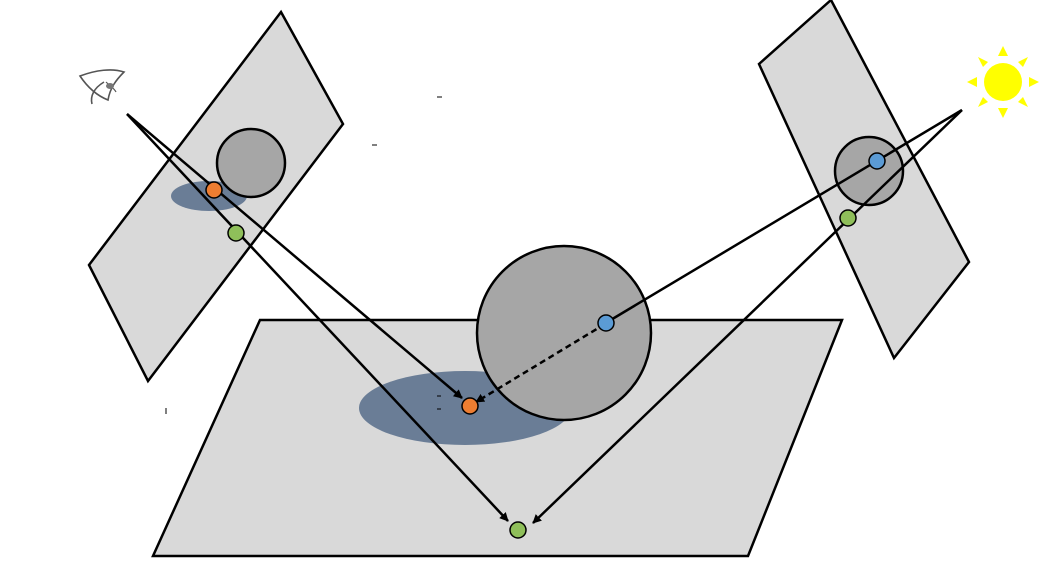 This screenshot has width=1062, height=567. Describe the element at coordinates (848, 218) in the screenshot. I see `light-plane-lit-point` at that location.